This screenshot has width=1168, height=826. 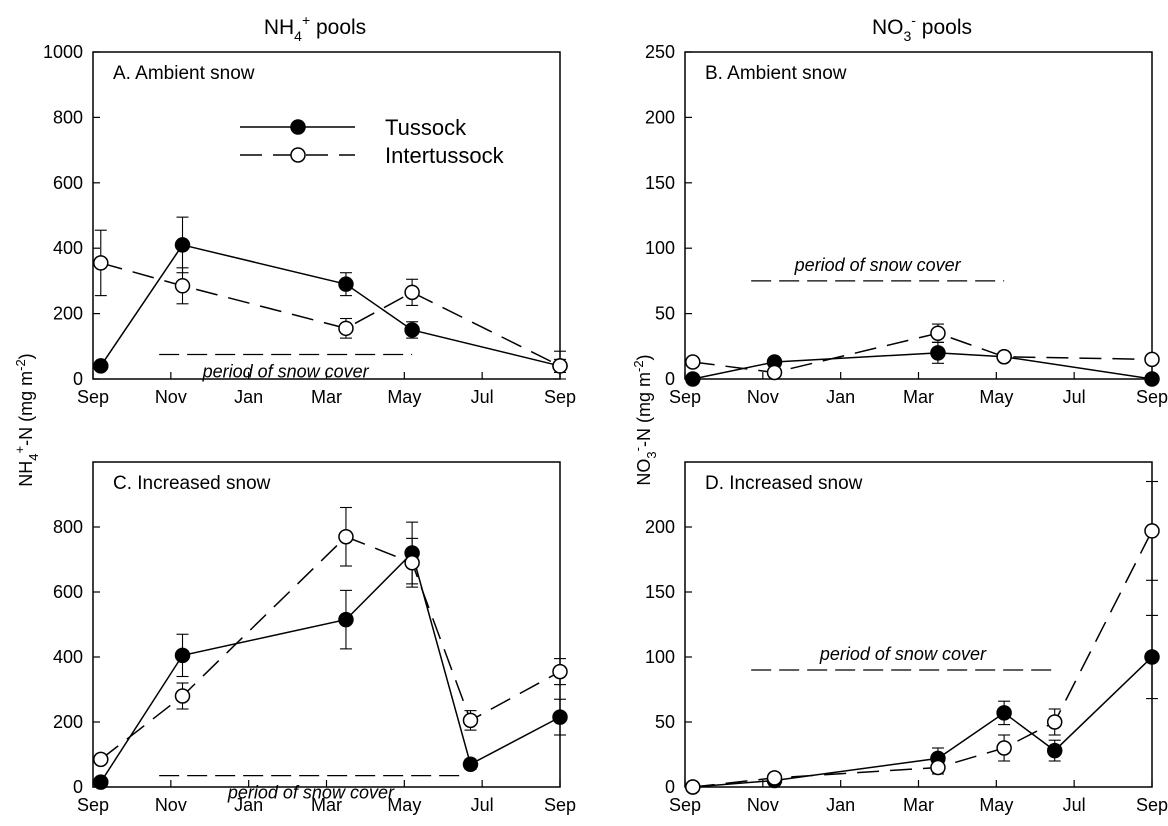 I want to click on panel-title: C. Increased snow, so click(x=192, y=483).